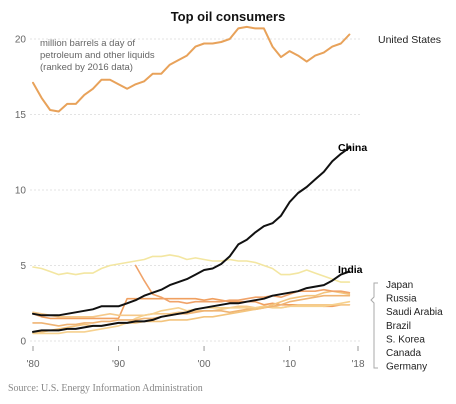 Image resolution: width=456 pixels, height=404 pixels. What do you see at coordinates (86, 67) in the screenshot?
I see `y-axis-label-line: (ranked by 2016 data)` at bounding box center [86, 67].